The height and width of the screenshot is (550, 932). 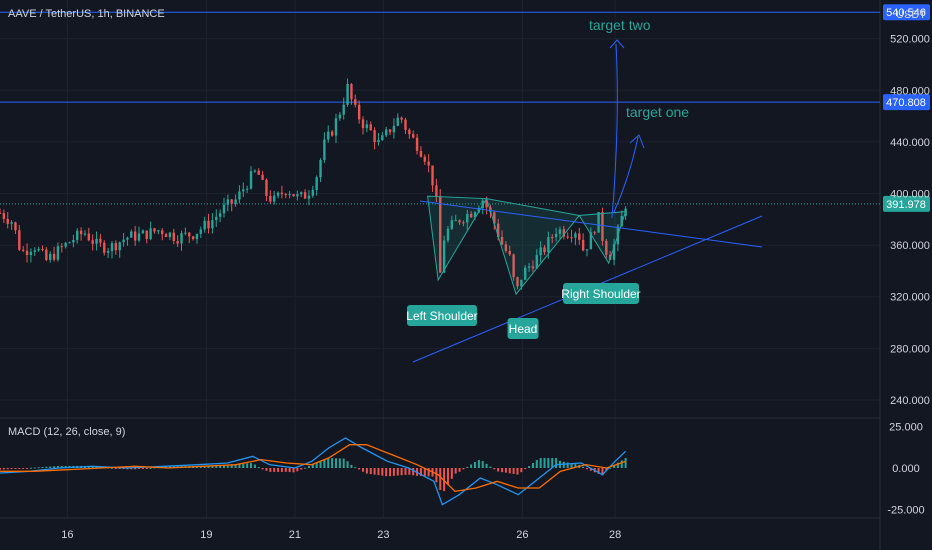 What do you see at coordinates (457, 238) in the screenshot?
I see `left-shoulder-triangle` at bounding box center [457, 238].